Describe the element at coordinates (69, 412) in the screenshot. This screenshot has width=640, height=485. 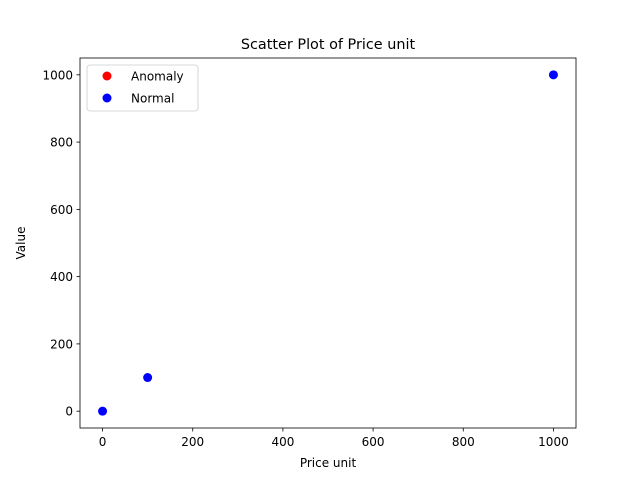
I see `y-tick-label: 0` at that location.